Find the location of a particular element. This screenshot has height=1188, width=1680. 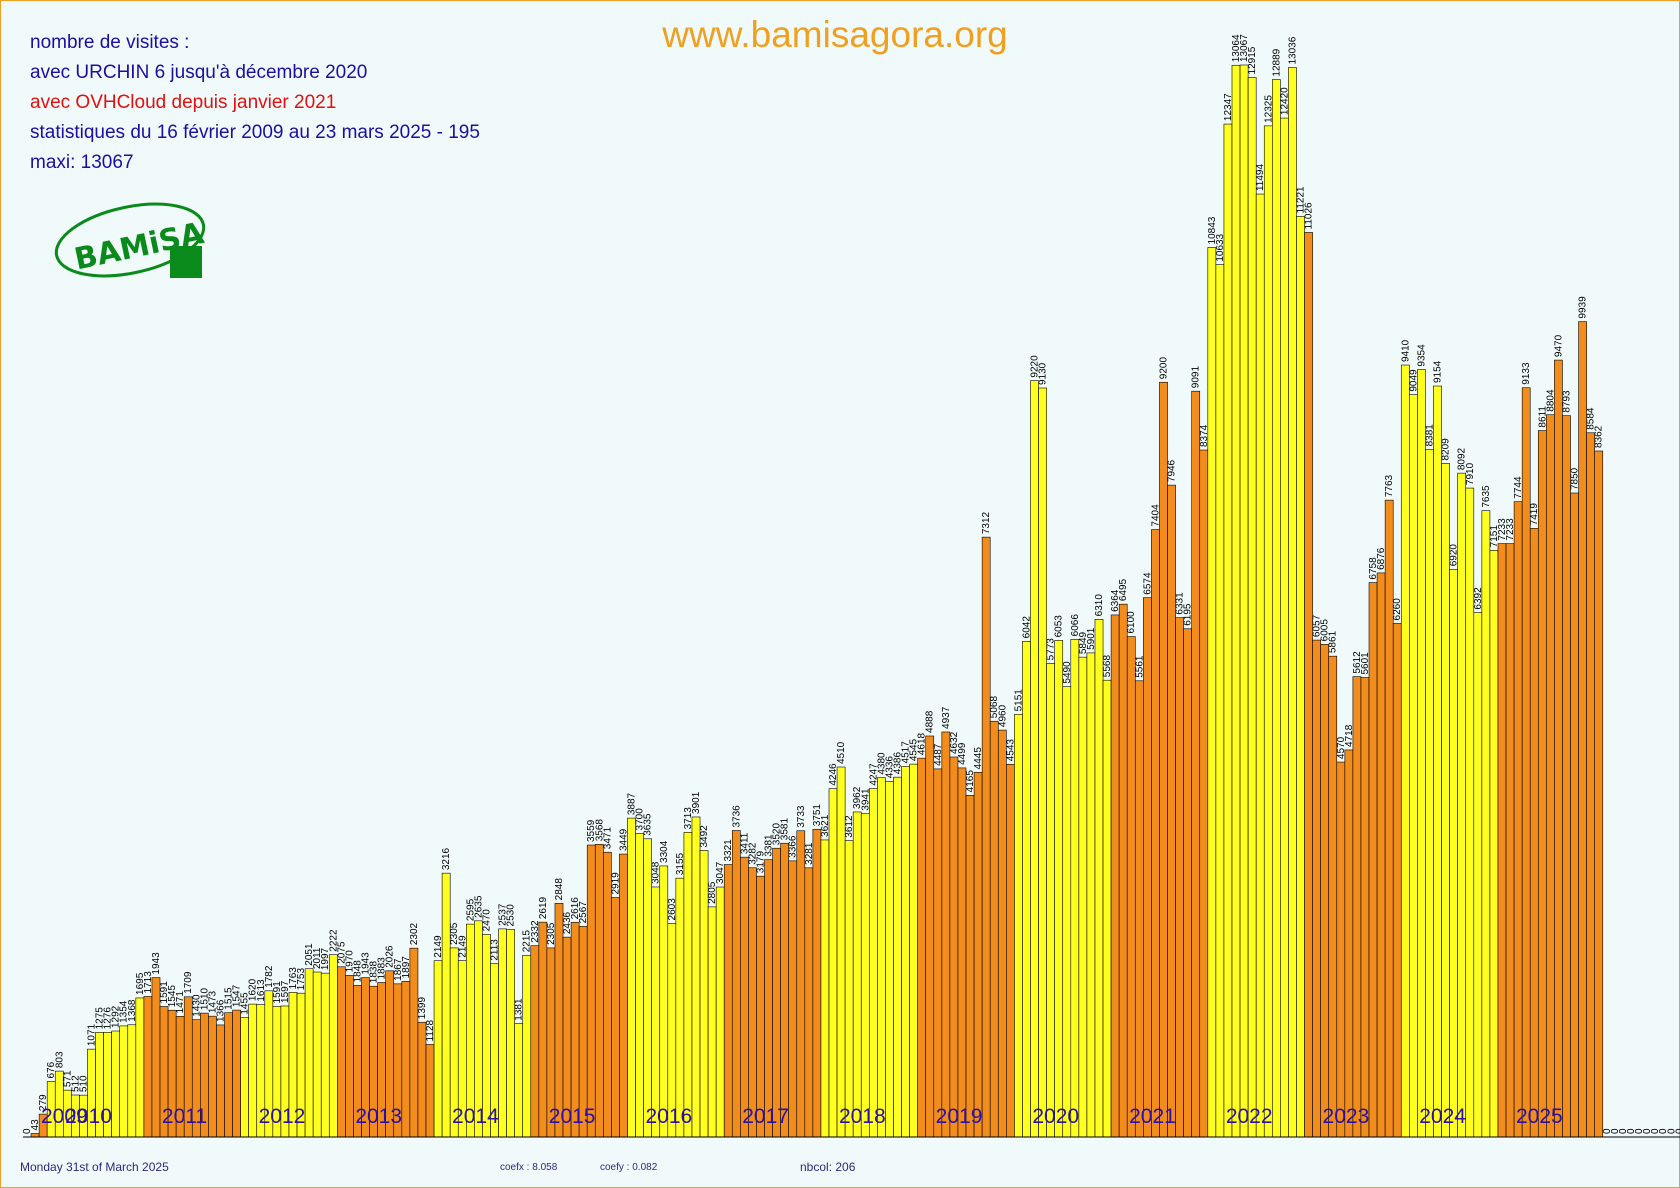

chart-value-label: 8362 is located at coordinates (1599, 436).